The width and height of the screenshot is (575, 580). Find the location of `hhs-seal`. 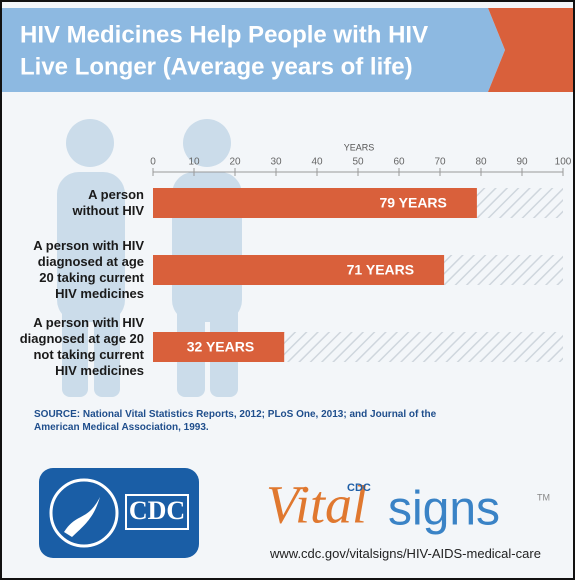

hhs-seal is located at coordinates (84, 513).